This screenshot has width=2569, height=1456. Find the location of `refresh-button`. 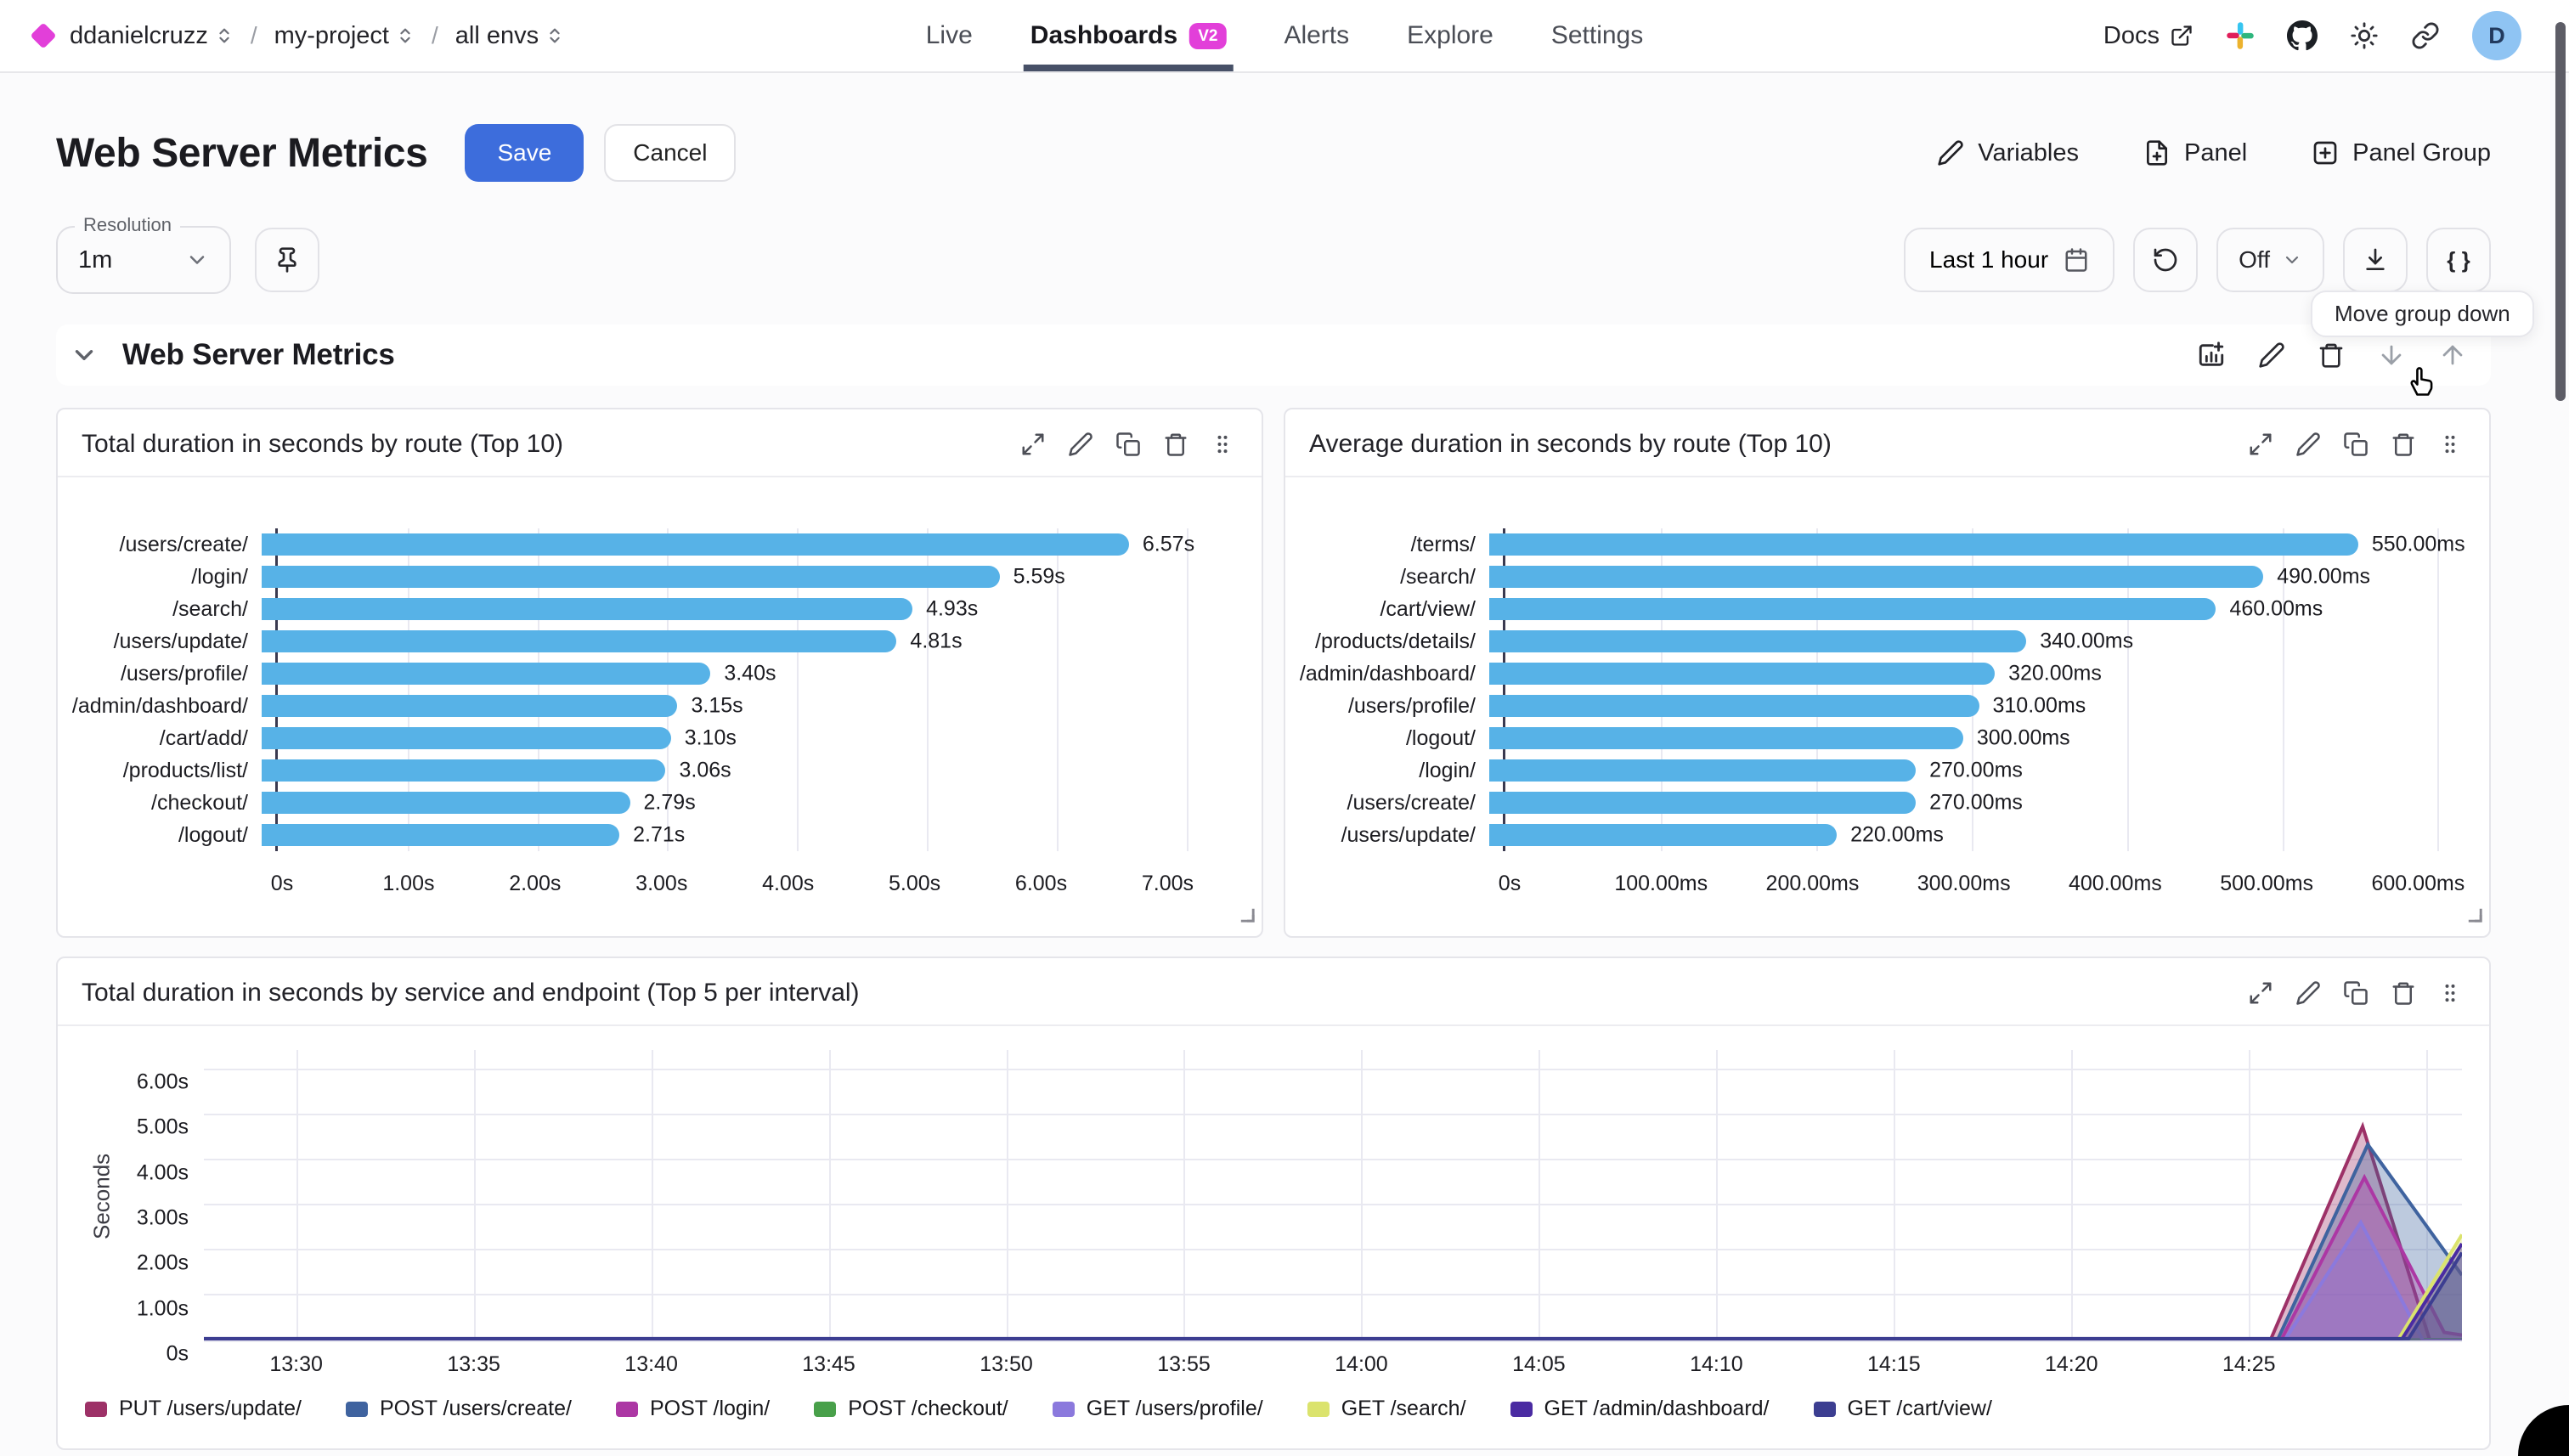

refresh-button is located at coordinates (2166, 260).